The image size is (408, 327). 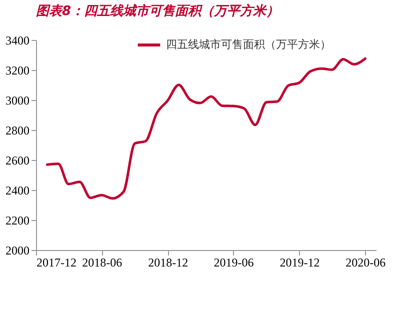 I want to click on x-tick-label: 2019-12, so click(x=300, y=263).